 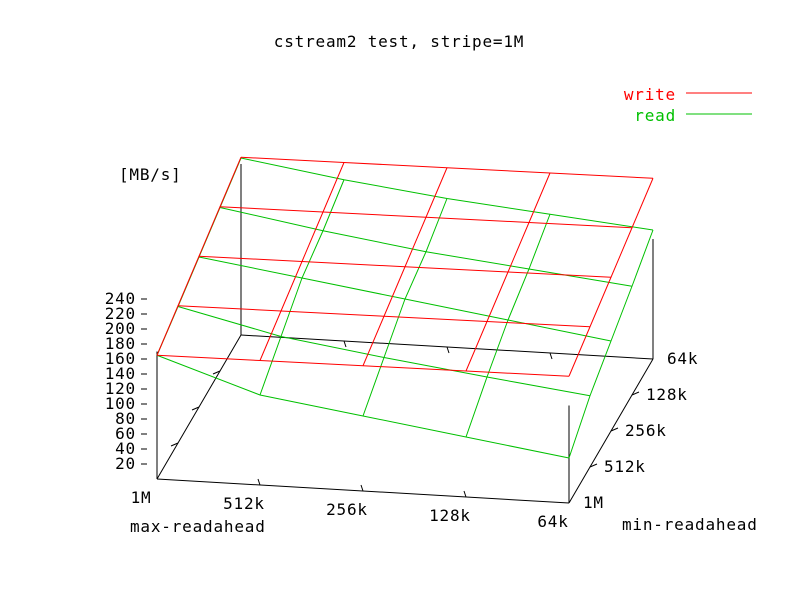 I want to click on y-tick-label: 256k, so click(x=646, y=430).